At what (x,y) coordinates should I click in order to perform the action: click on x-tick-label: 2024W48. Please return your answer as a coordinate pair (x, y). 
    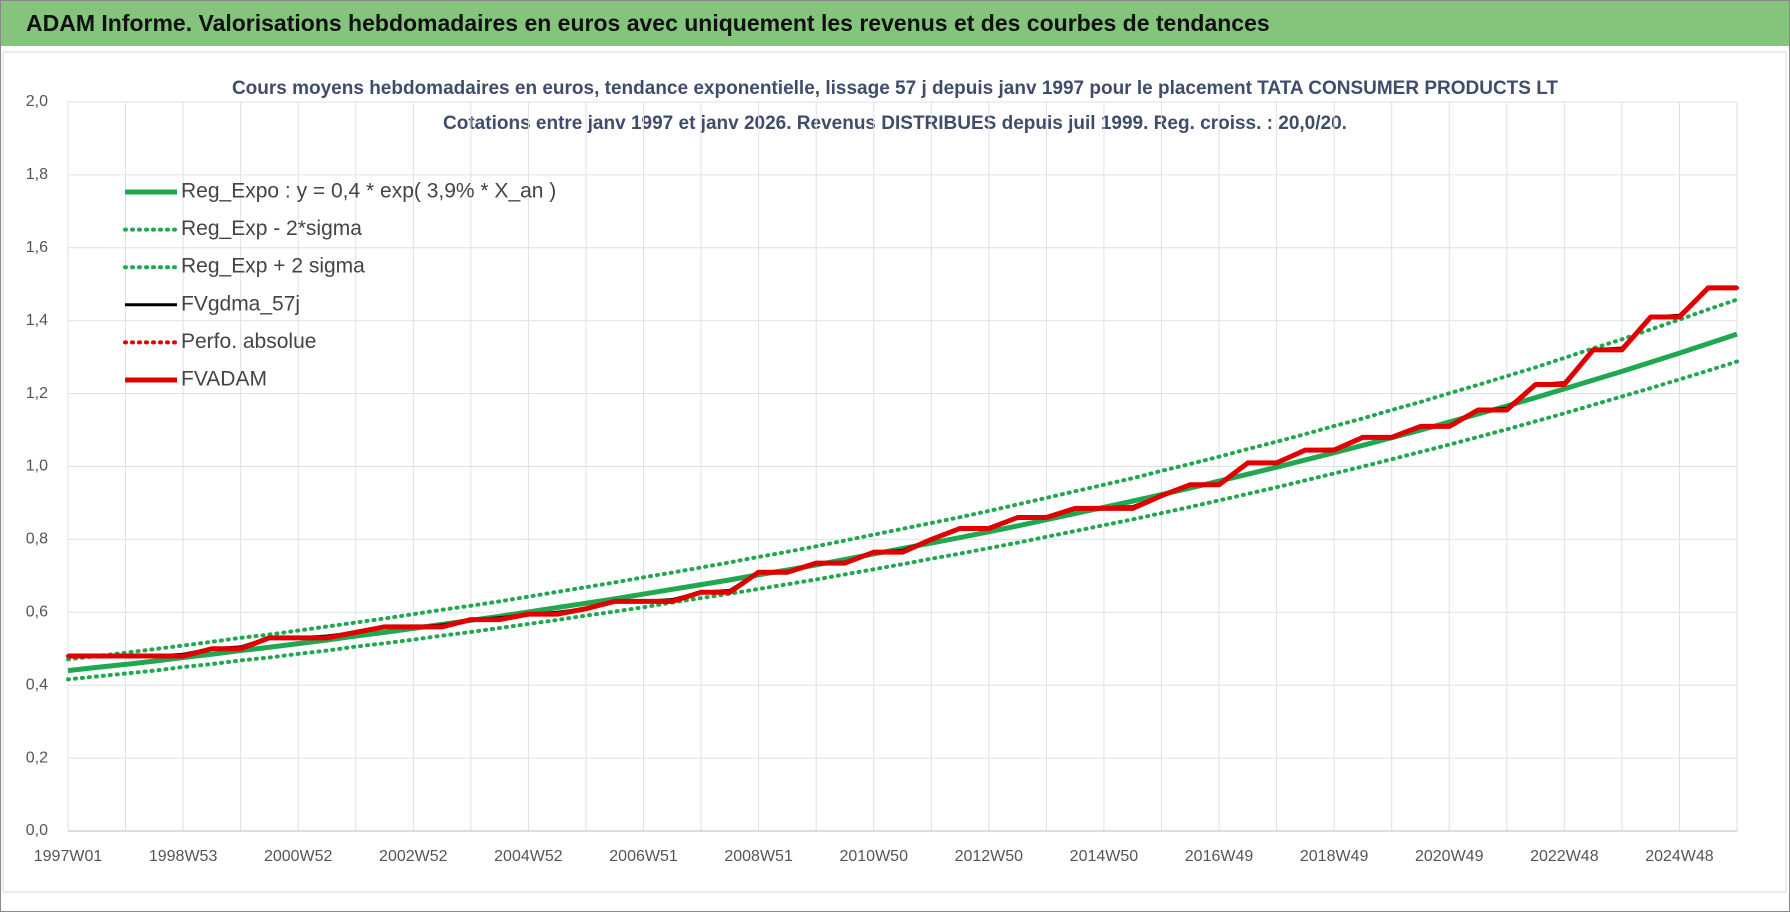
    Looking at the image, I should click on (1679, 856).